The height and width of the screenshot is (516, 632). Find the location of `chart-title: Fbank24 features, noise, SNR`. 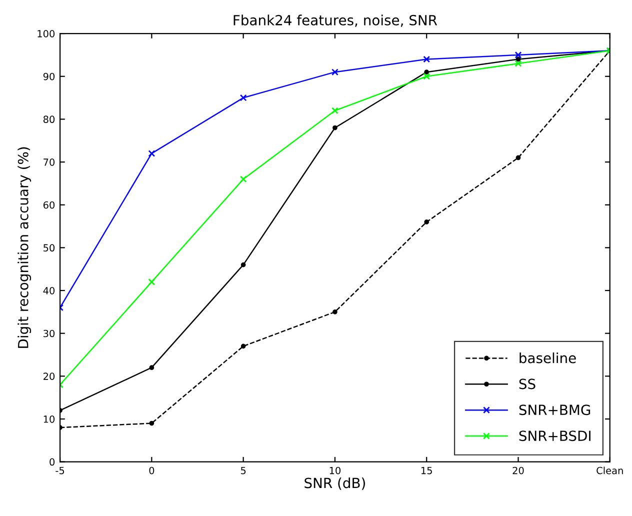

chart-title: Fbank24 features, noise, SNR is located at coordinates (336, 20).